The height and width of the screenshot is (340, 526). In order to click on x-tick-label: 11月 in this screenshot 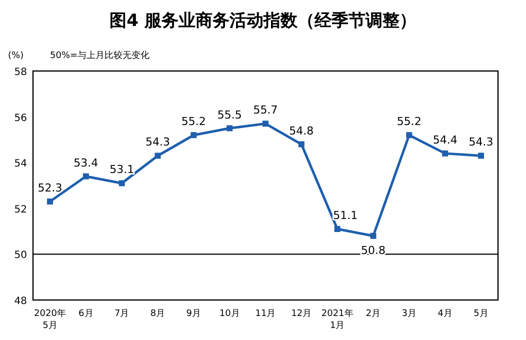, I will do `click(265, 314)`.